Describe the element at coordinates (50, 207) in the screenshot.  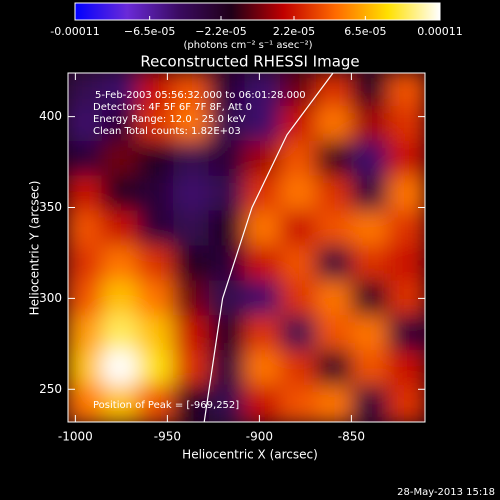
I see `y-tick-label: 350` at that location.